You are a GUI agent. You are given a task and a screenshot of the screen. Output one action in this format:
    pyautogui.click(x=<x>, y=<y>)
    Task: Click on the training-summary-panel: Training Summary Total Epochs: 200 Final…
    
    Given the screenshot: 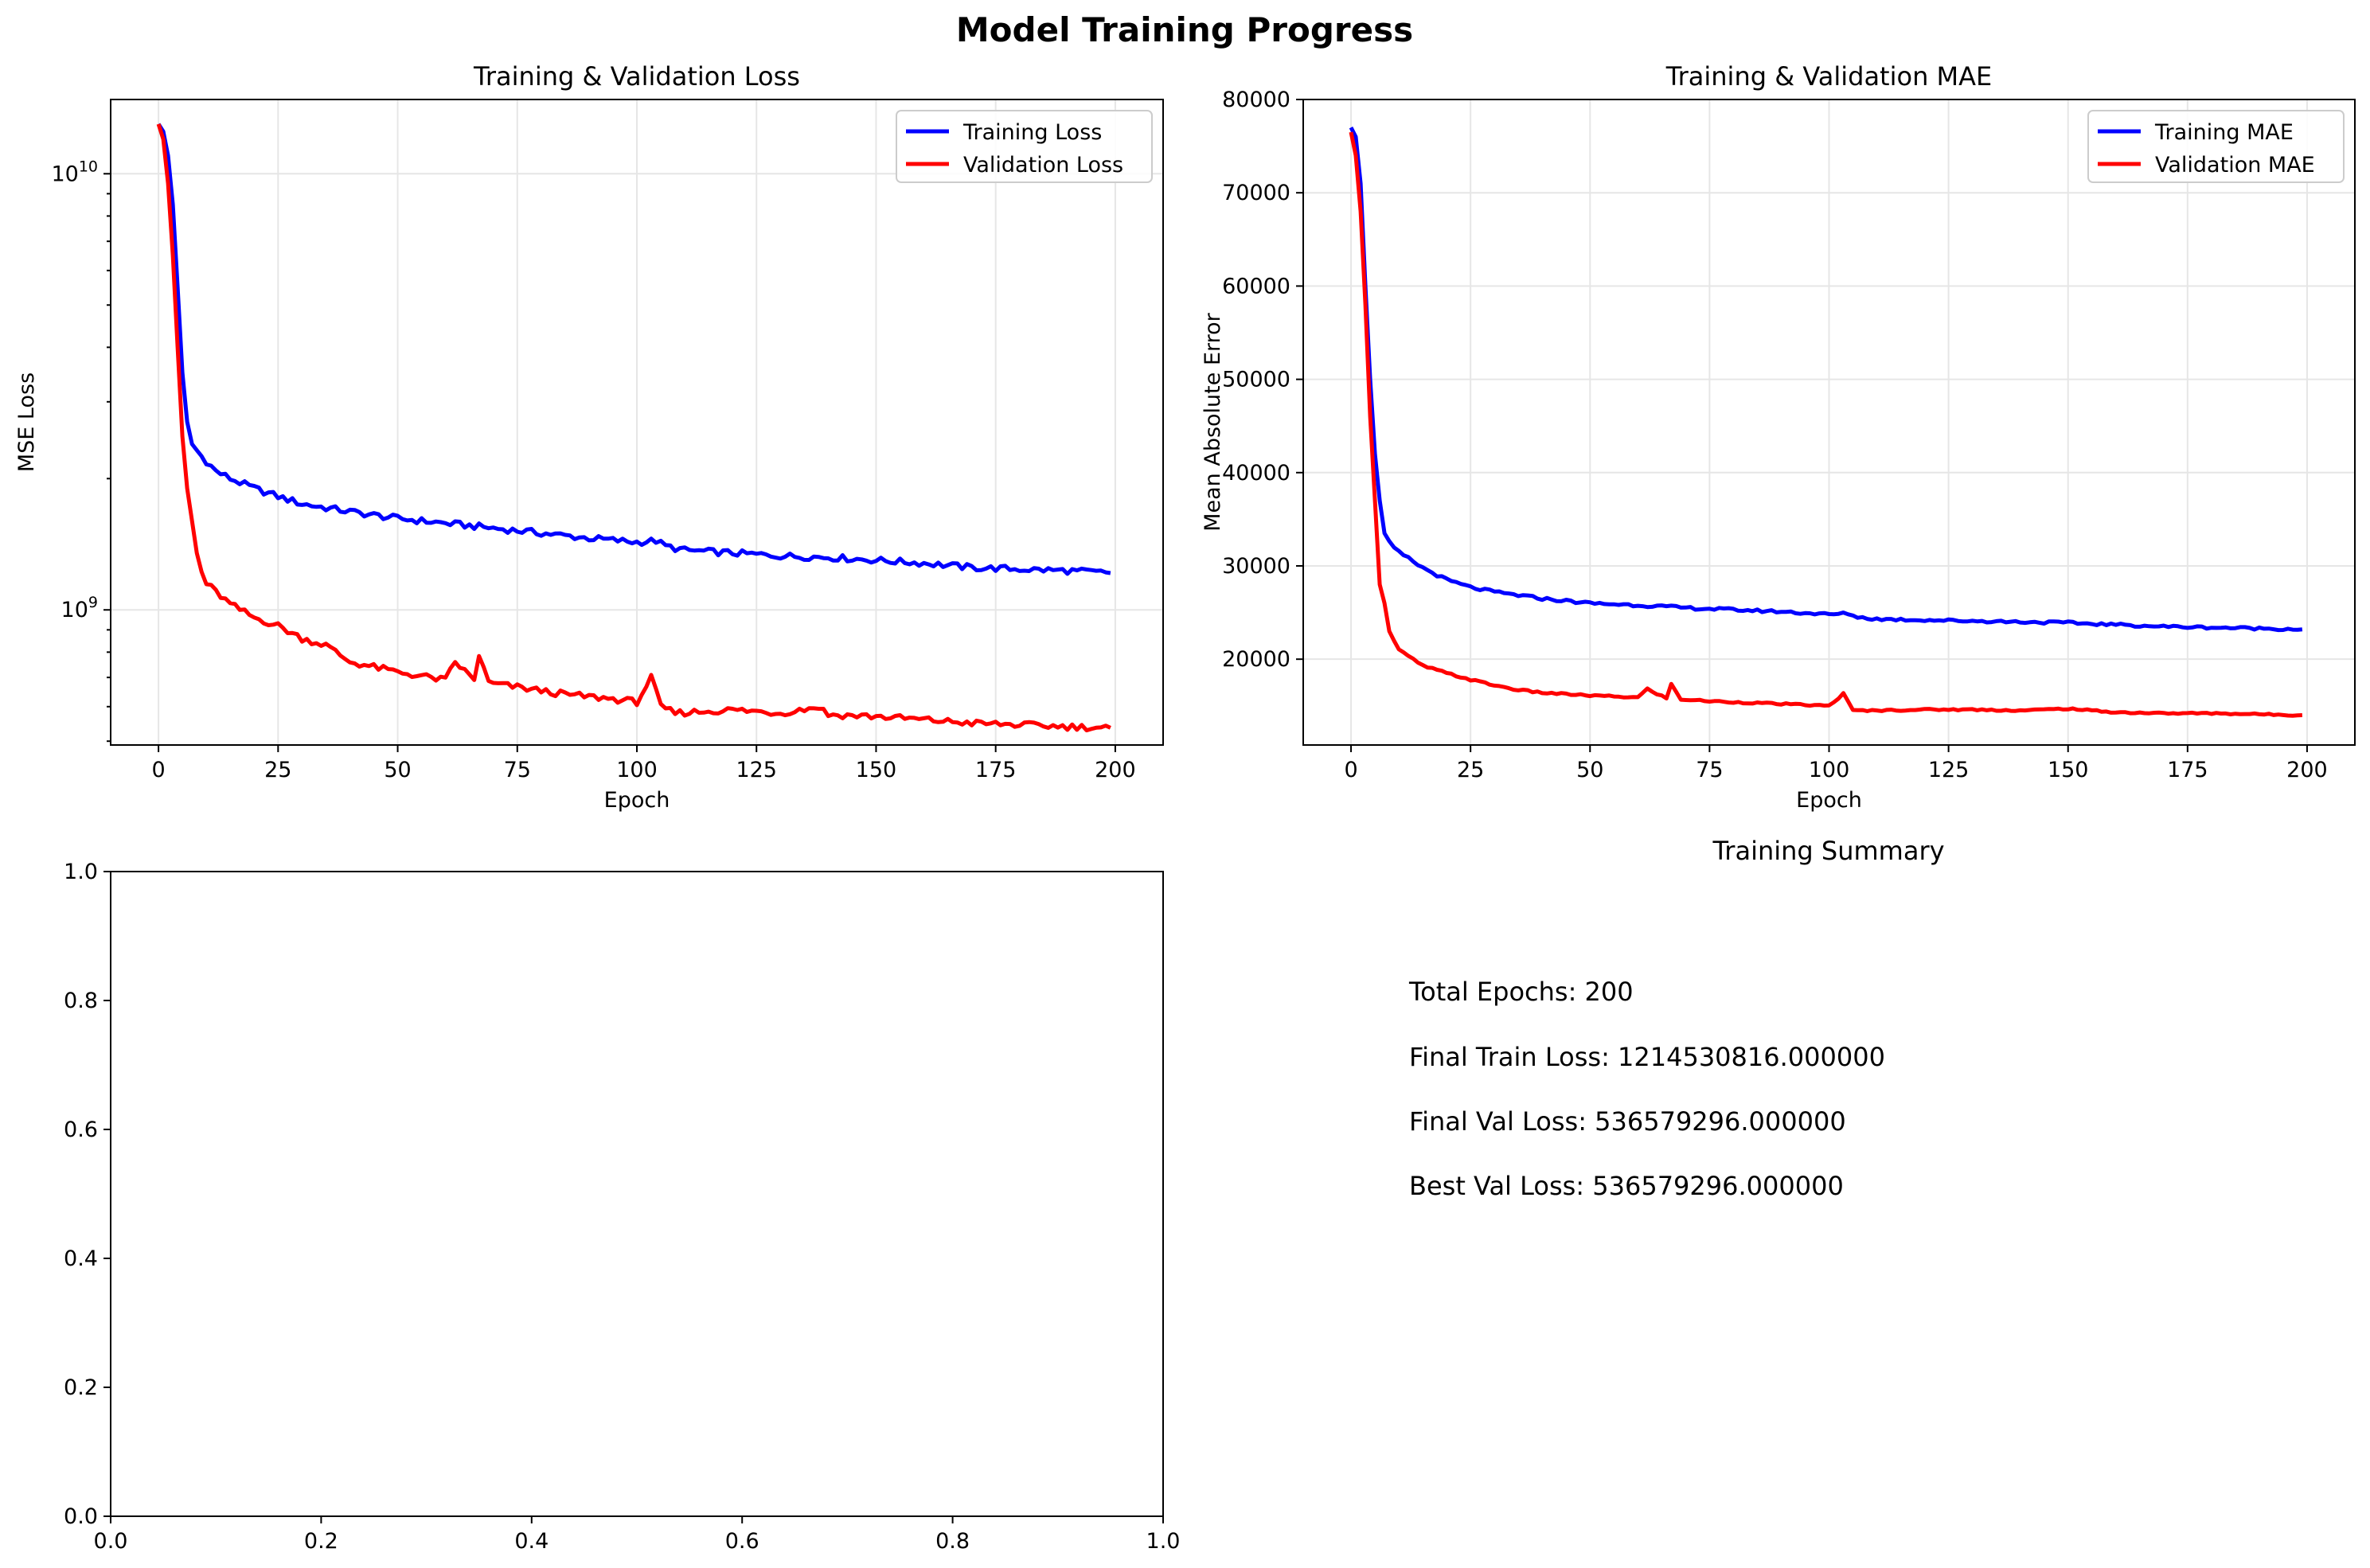 What is the action you would take?
    pyautogui.click(x=1676, y=1018)
    